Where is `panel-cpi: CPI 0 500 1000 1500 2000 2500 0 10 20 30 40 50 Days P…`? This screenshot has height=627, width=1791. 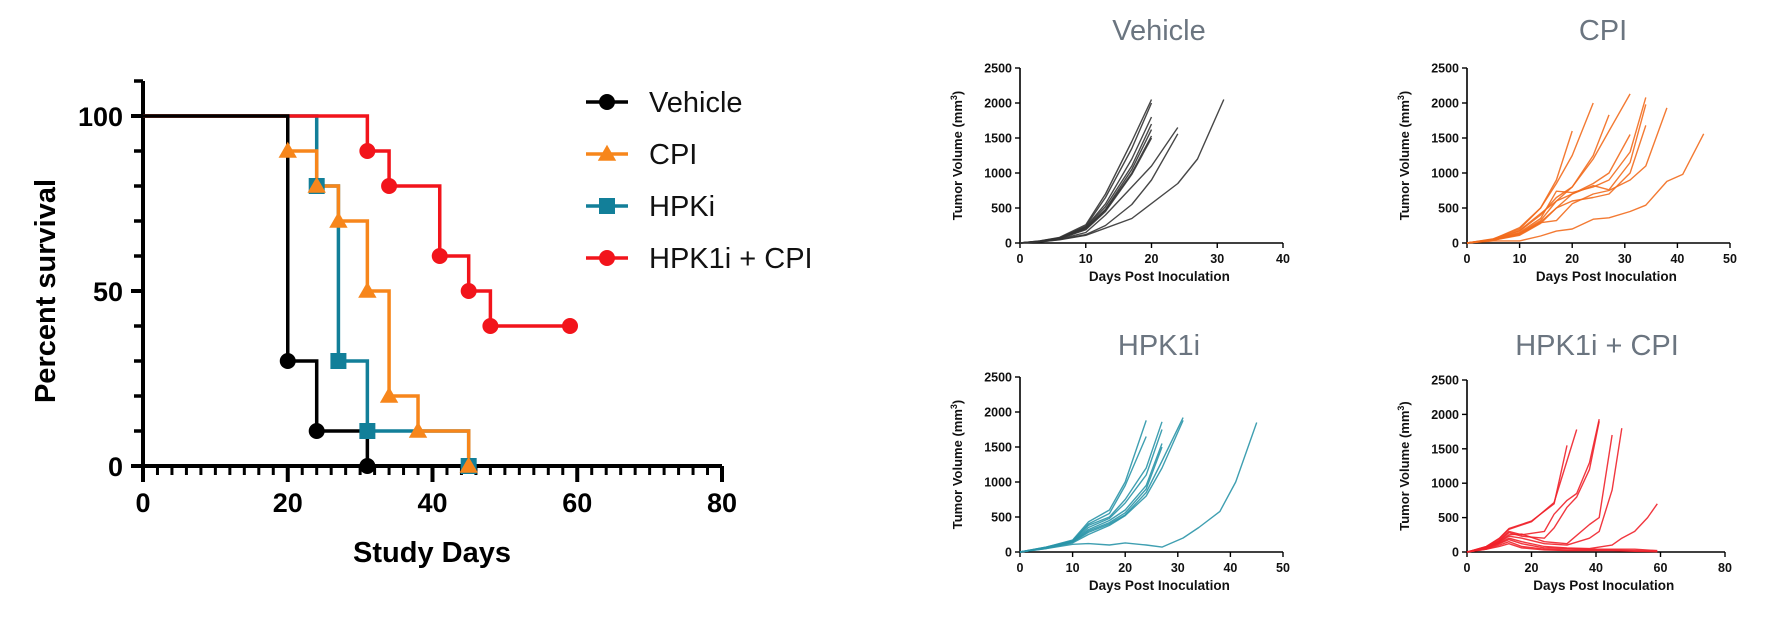
panel-cpi: CPI 0 500 1000 1500 2000 2500 0 10 20 30 40 50 Days P… is located at coordinates (1566, 149).